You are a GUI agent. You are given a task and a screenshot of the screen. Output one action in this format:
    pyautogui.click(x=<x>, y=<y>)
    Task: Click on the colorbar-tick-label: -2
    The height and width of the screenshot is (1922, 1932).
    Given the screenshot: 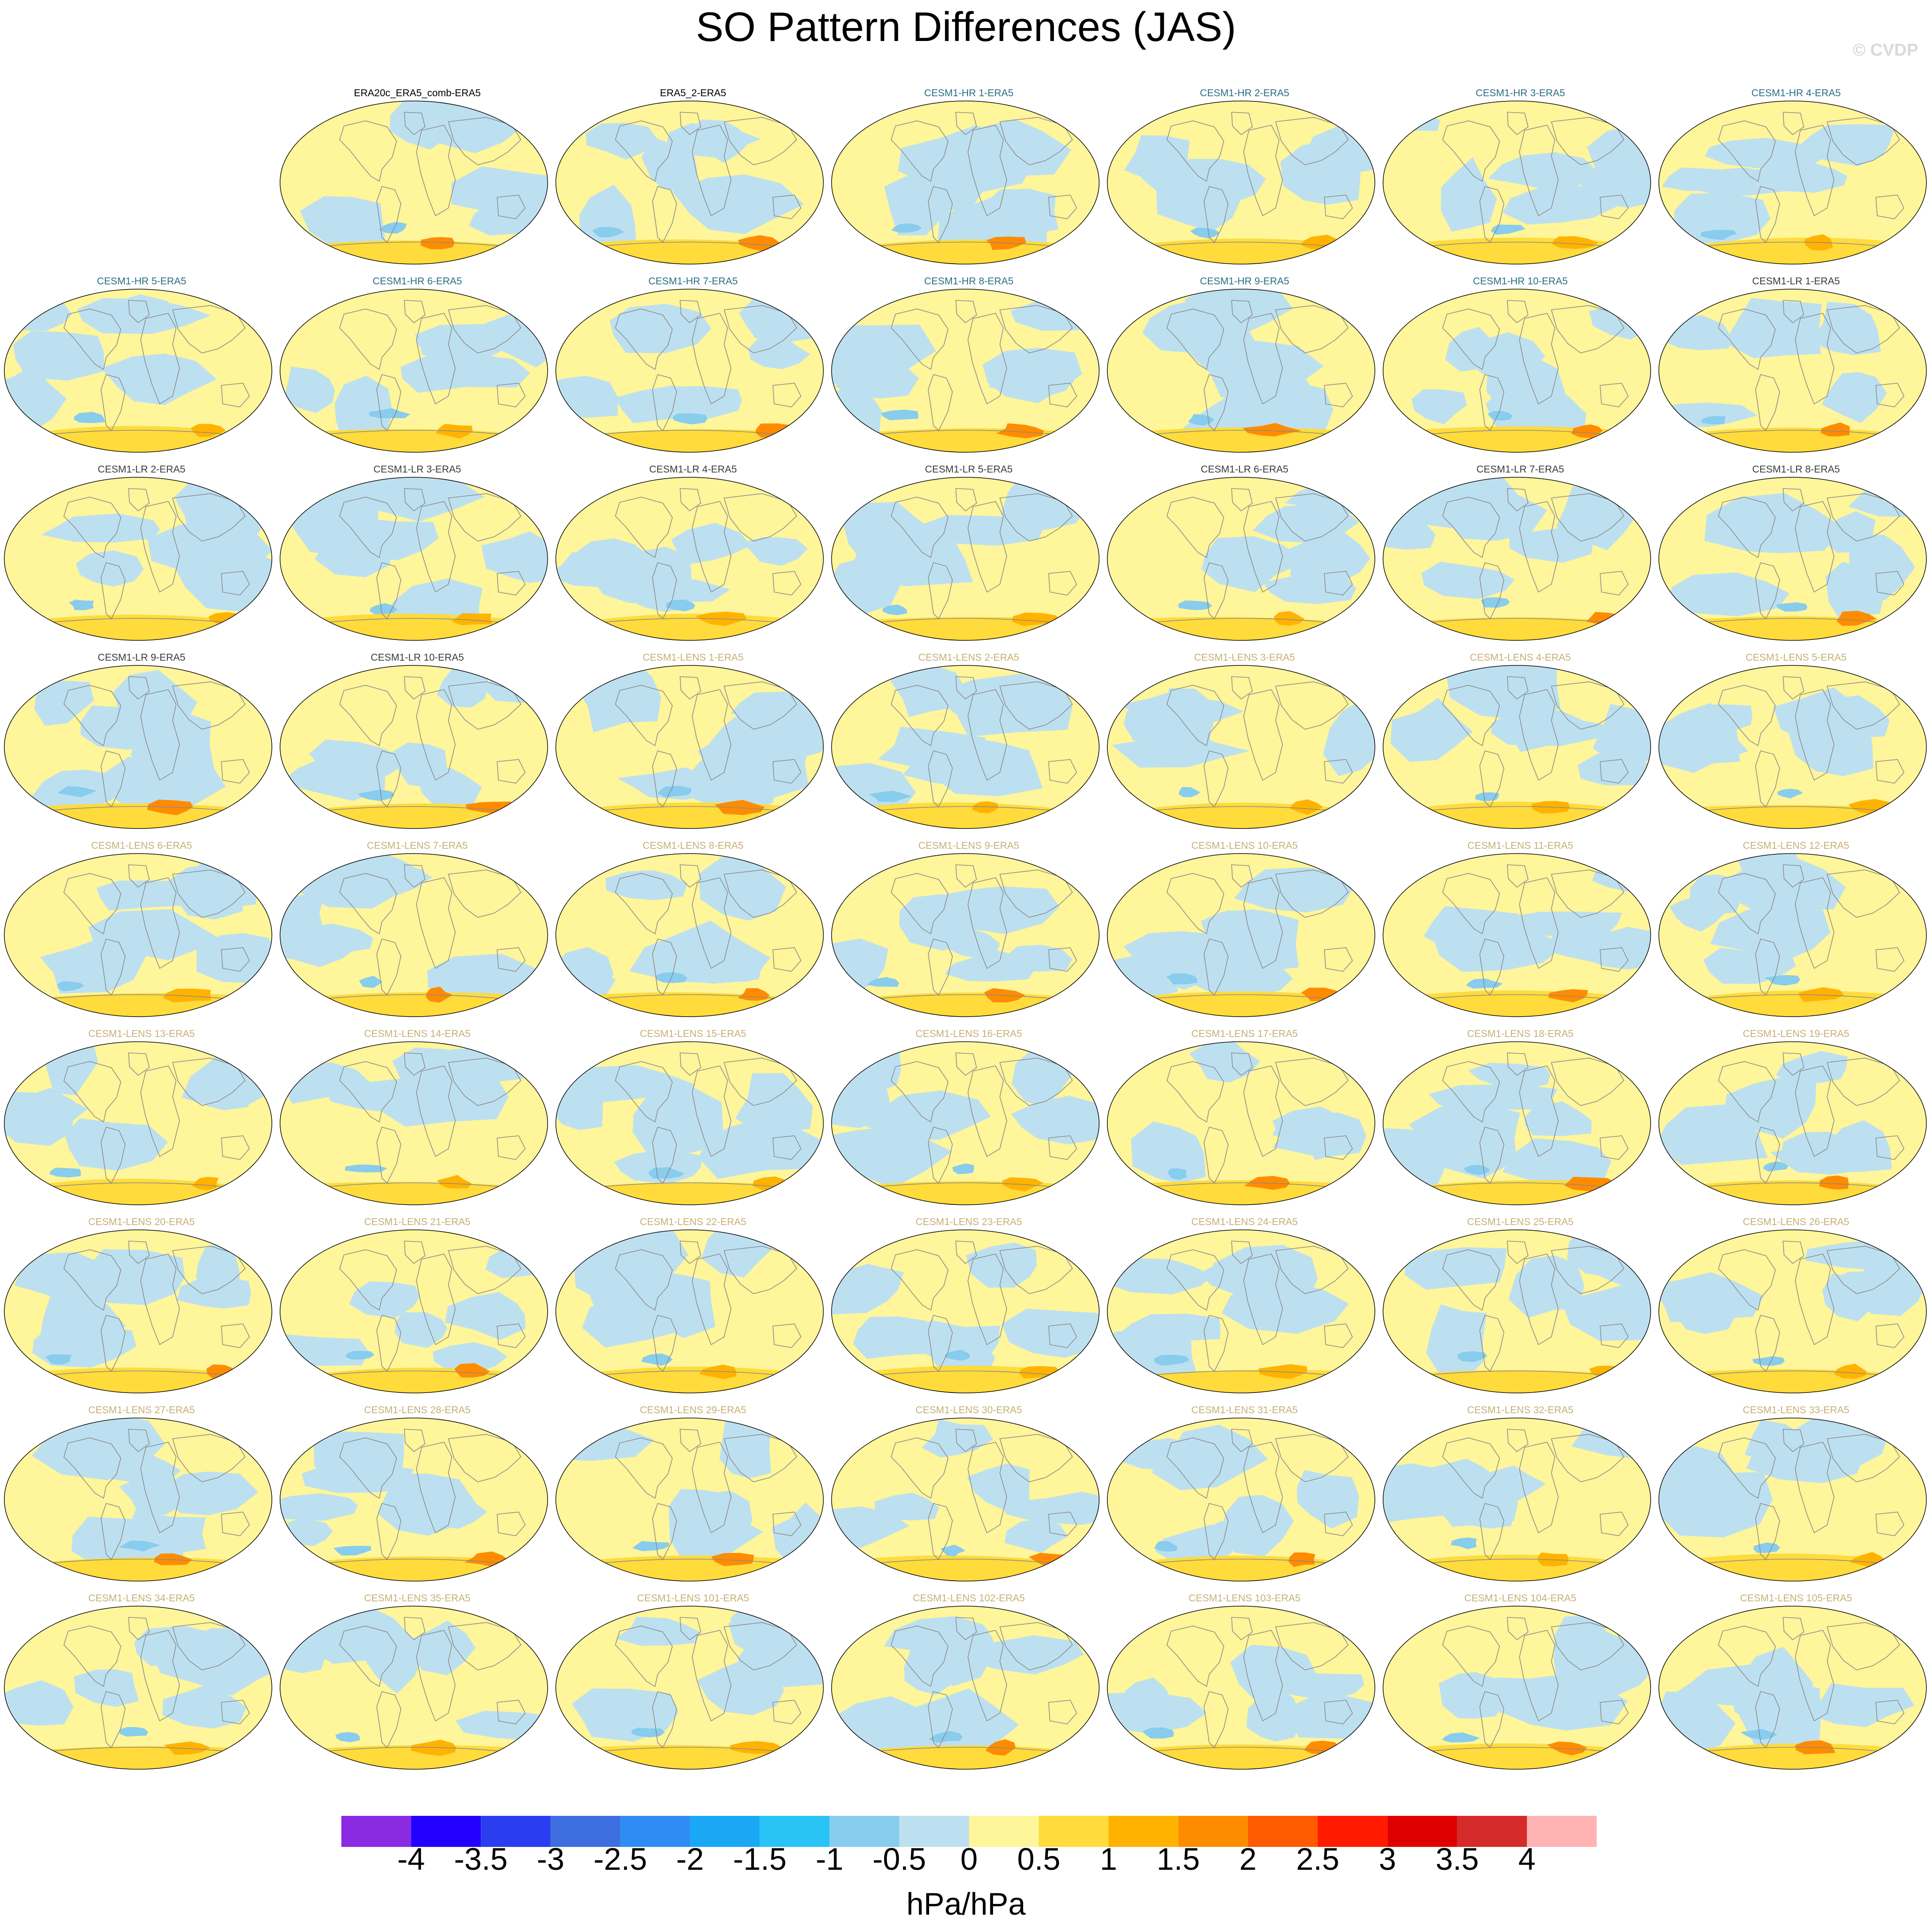 What is the action you would take?
    pyautogui.click(x=690, y=1859)
    